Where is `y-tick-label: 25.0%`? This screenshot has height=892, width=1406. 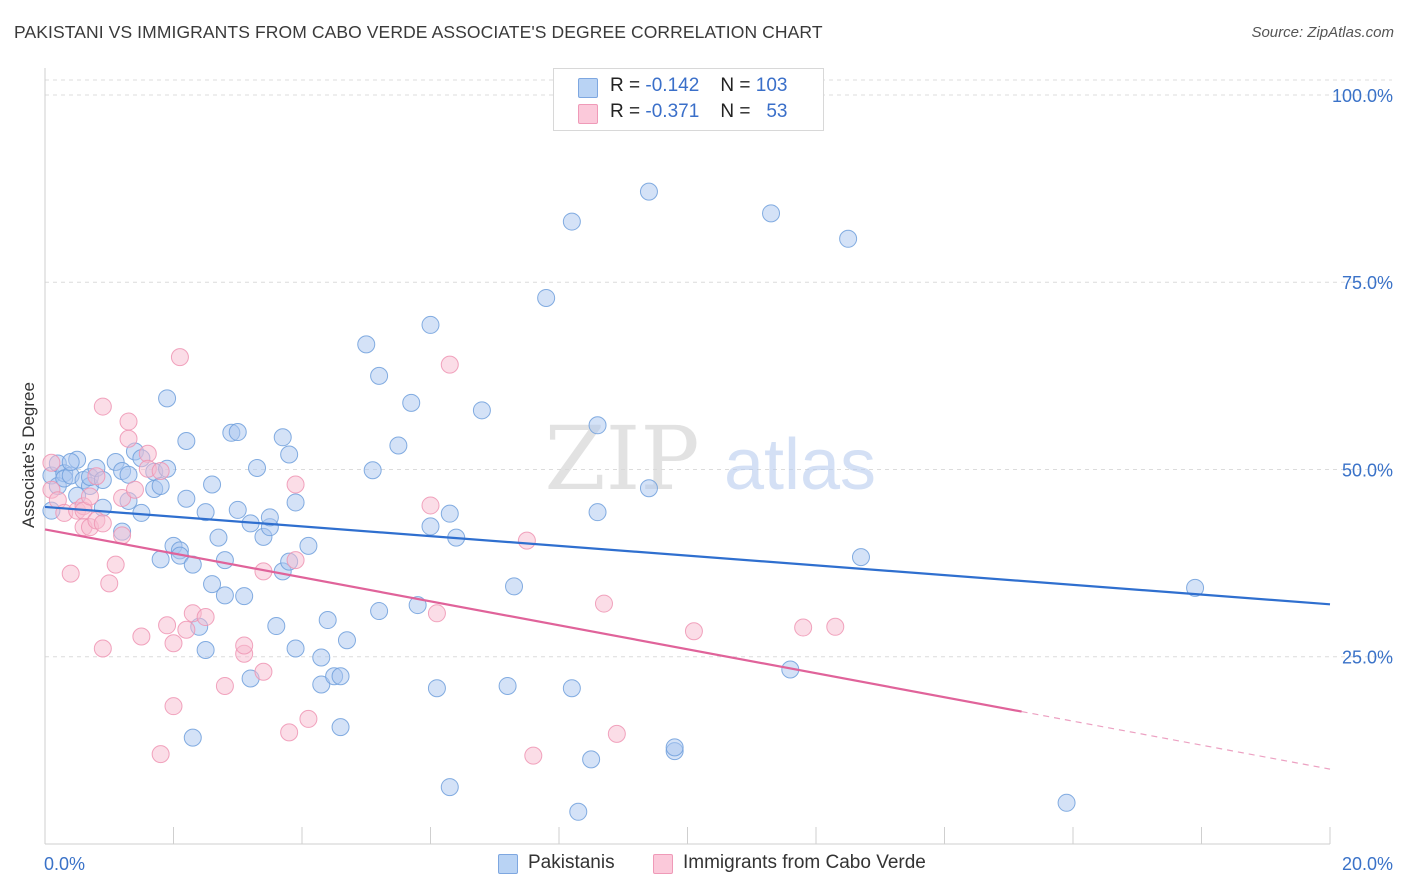
y-tick-label: 25.0% is located at coordinates (1367, 658).